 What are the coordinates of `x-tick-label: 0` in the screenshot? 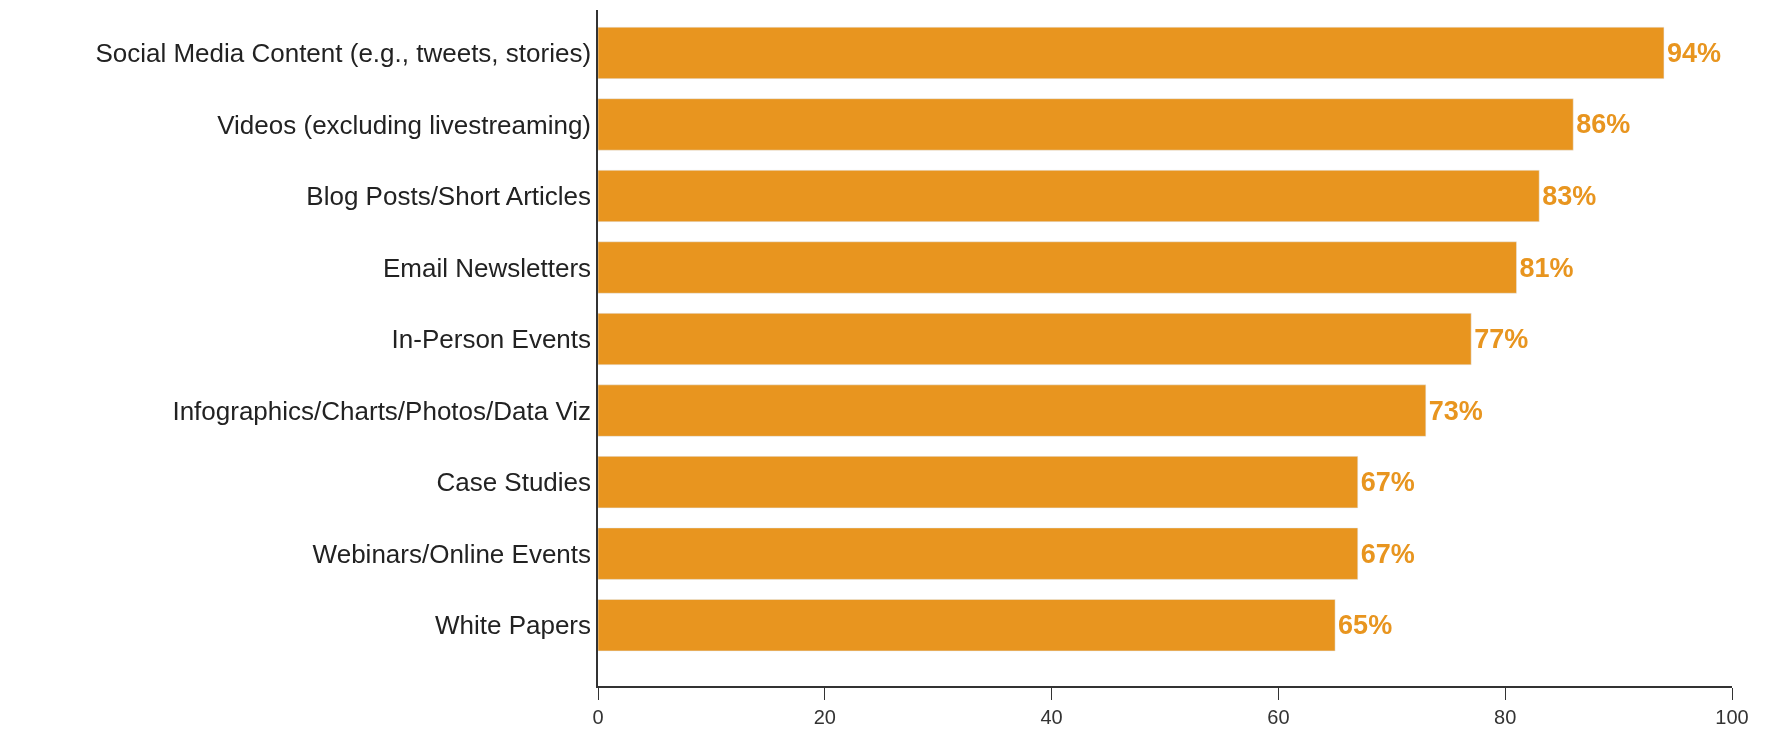 It's located at (598, 716).